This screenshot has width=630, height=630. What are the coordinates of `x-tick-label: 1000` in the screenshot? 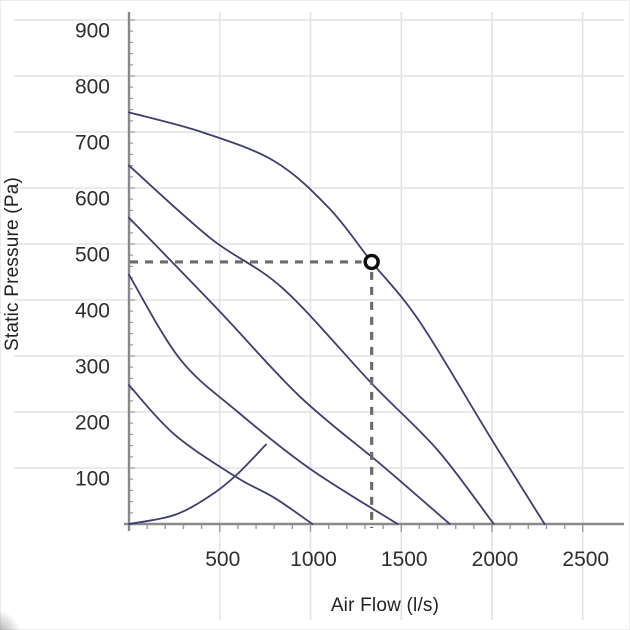 It's located at (313, 559).